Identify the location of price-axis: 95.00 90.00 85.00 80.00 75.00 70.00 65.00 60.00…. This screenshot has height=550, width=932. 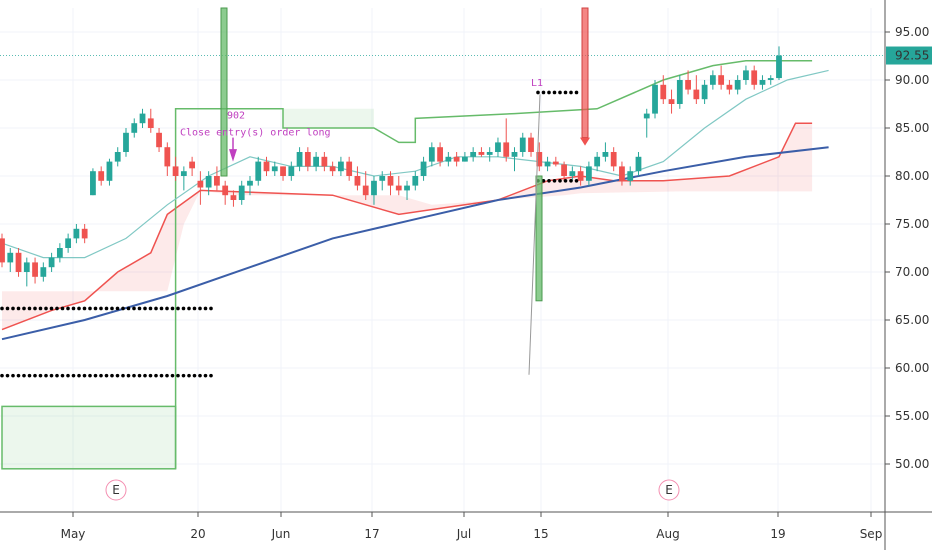
(908, 275).